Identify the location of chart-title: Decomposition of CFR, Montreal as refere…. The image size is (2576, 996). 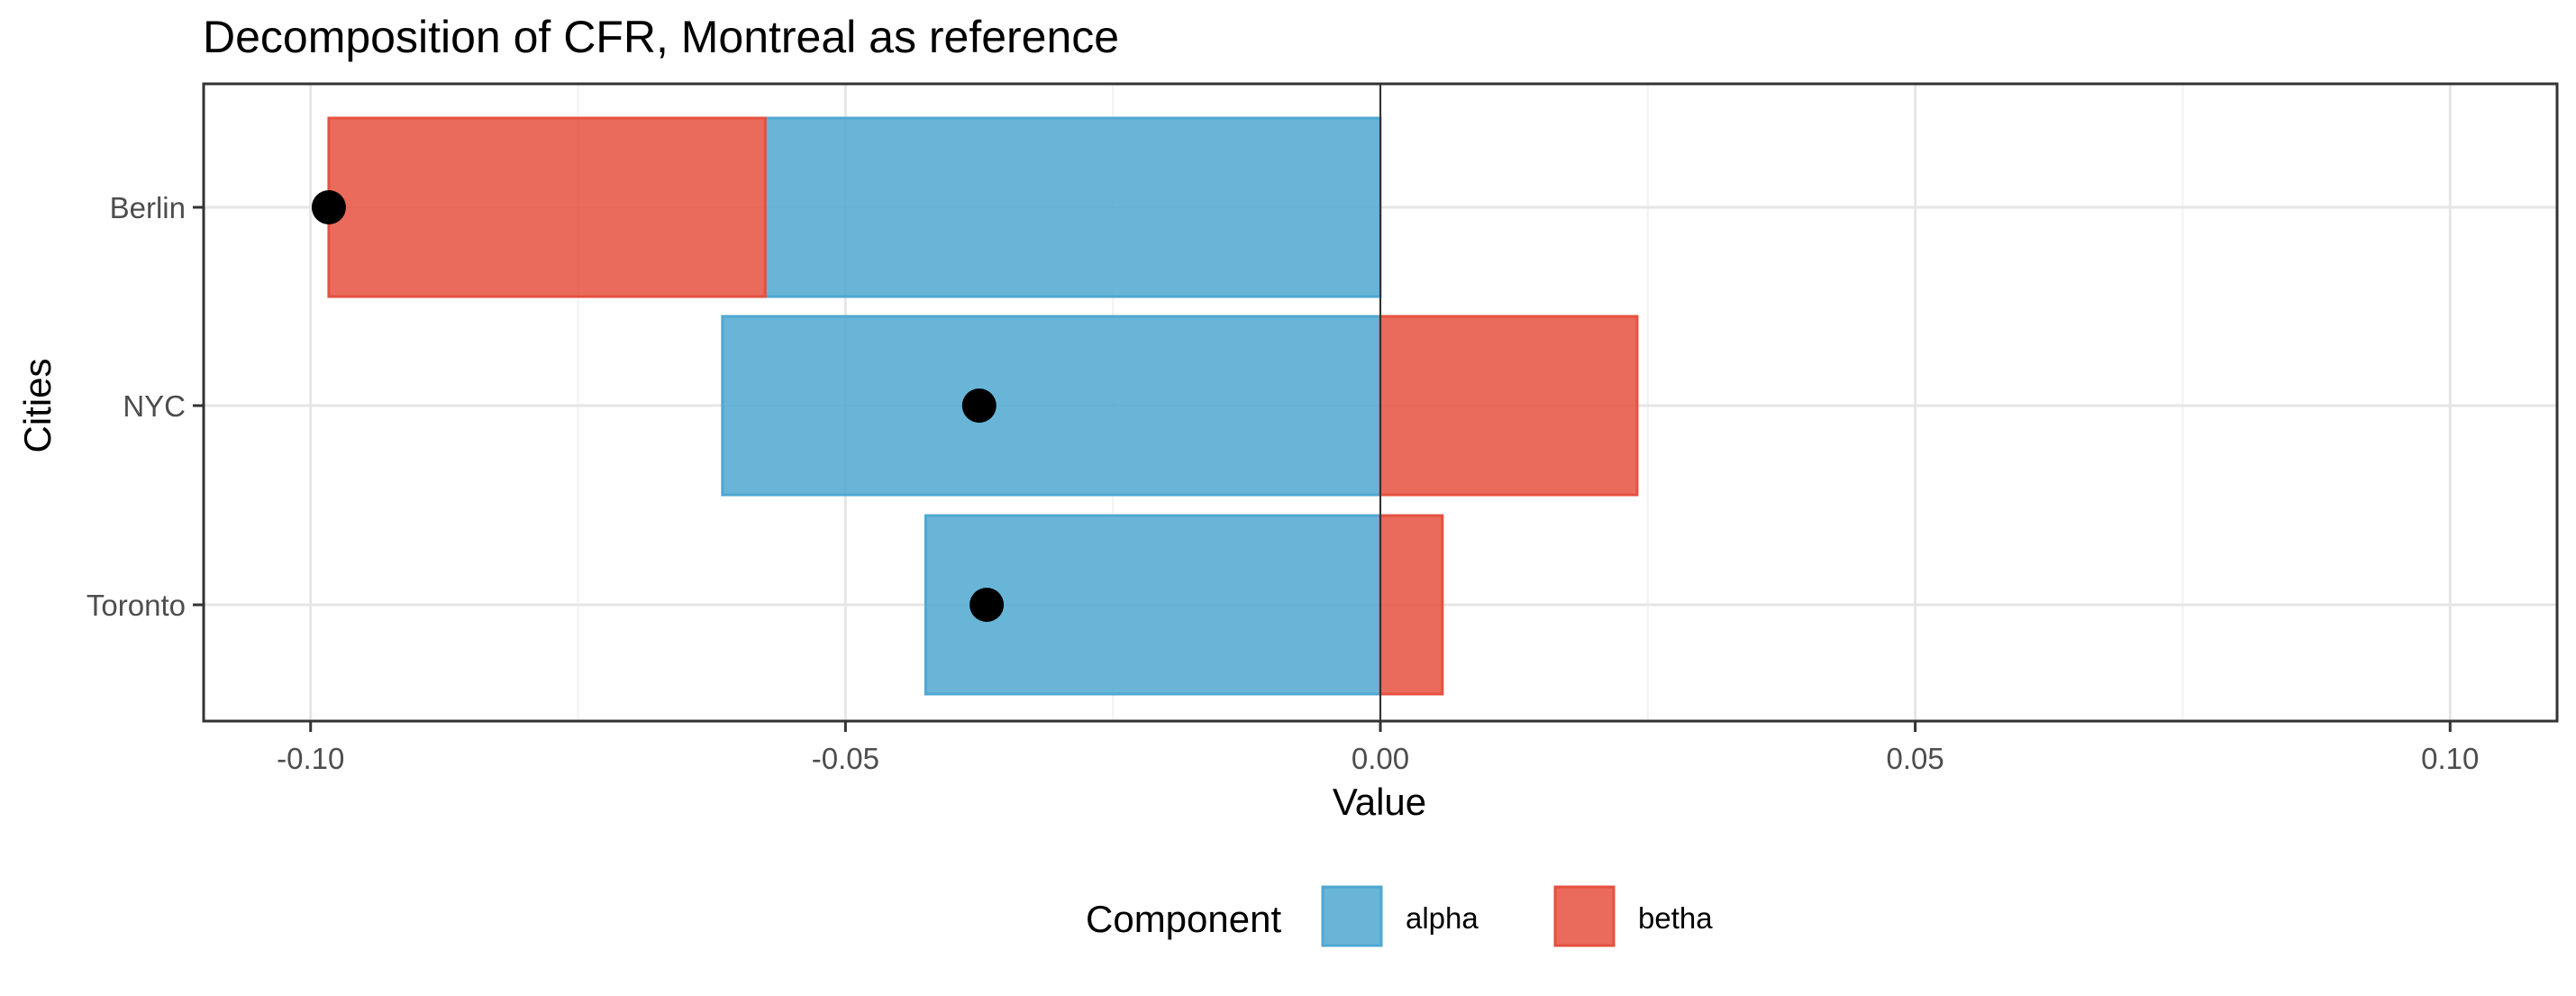
(661, 37).